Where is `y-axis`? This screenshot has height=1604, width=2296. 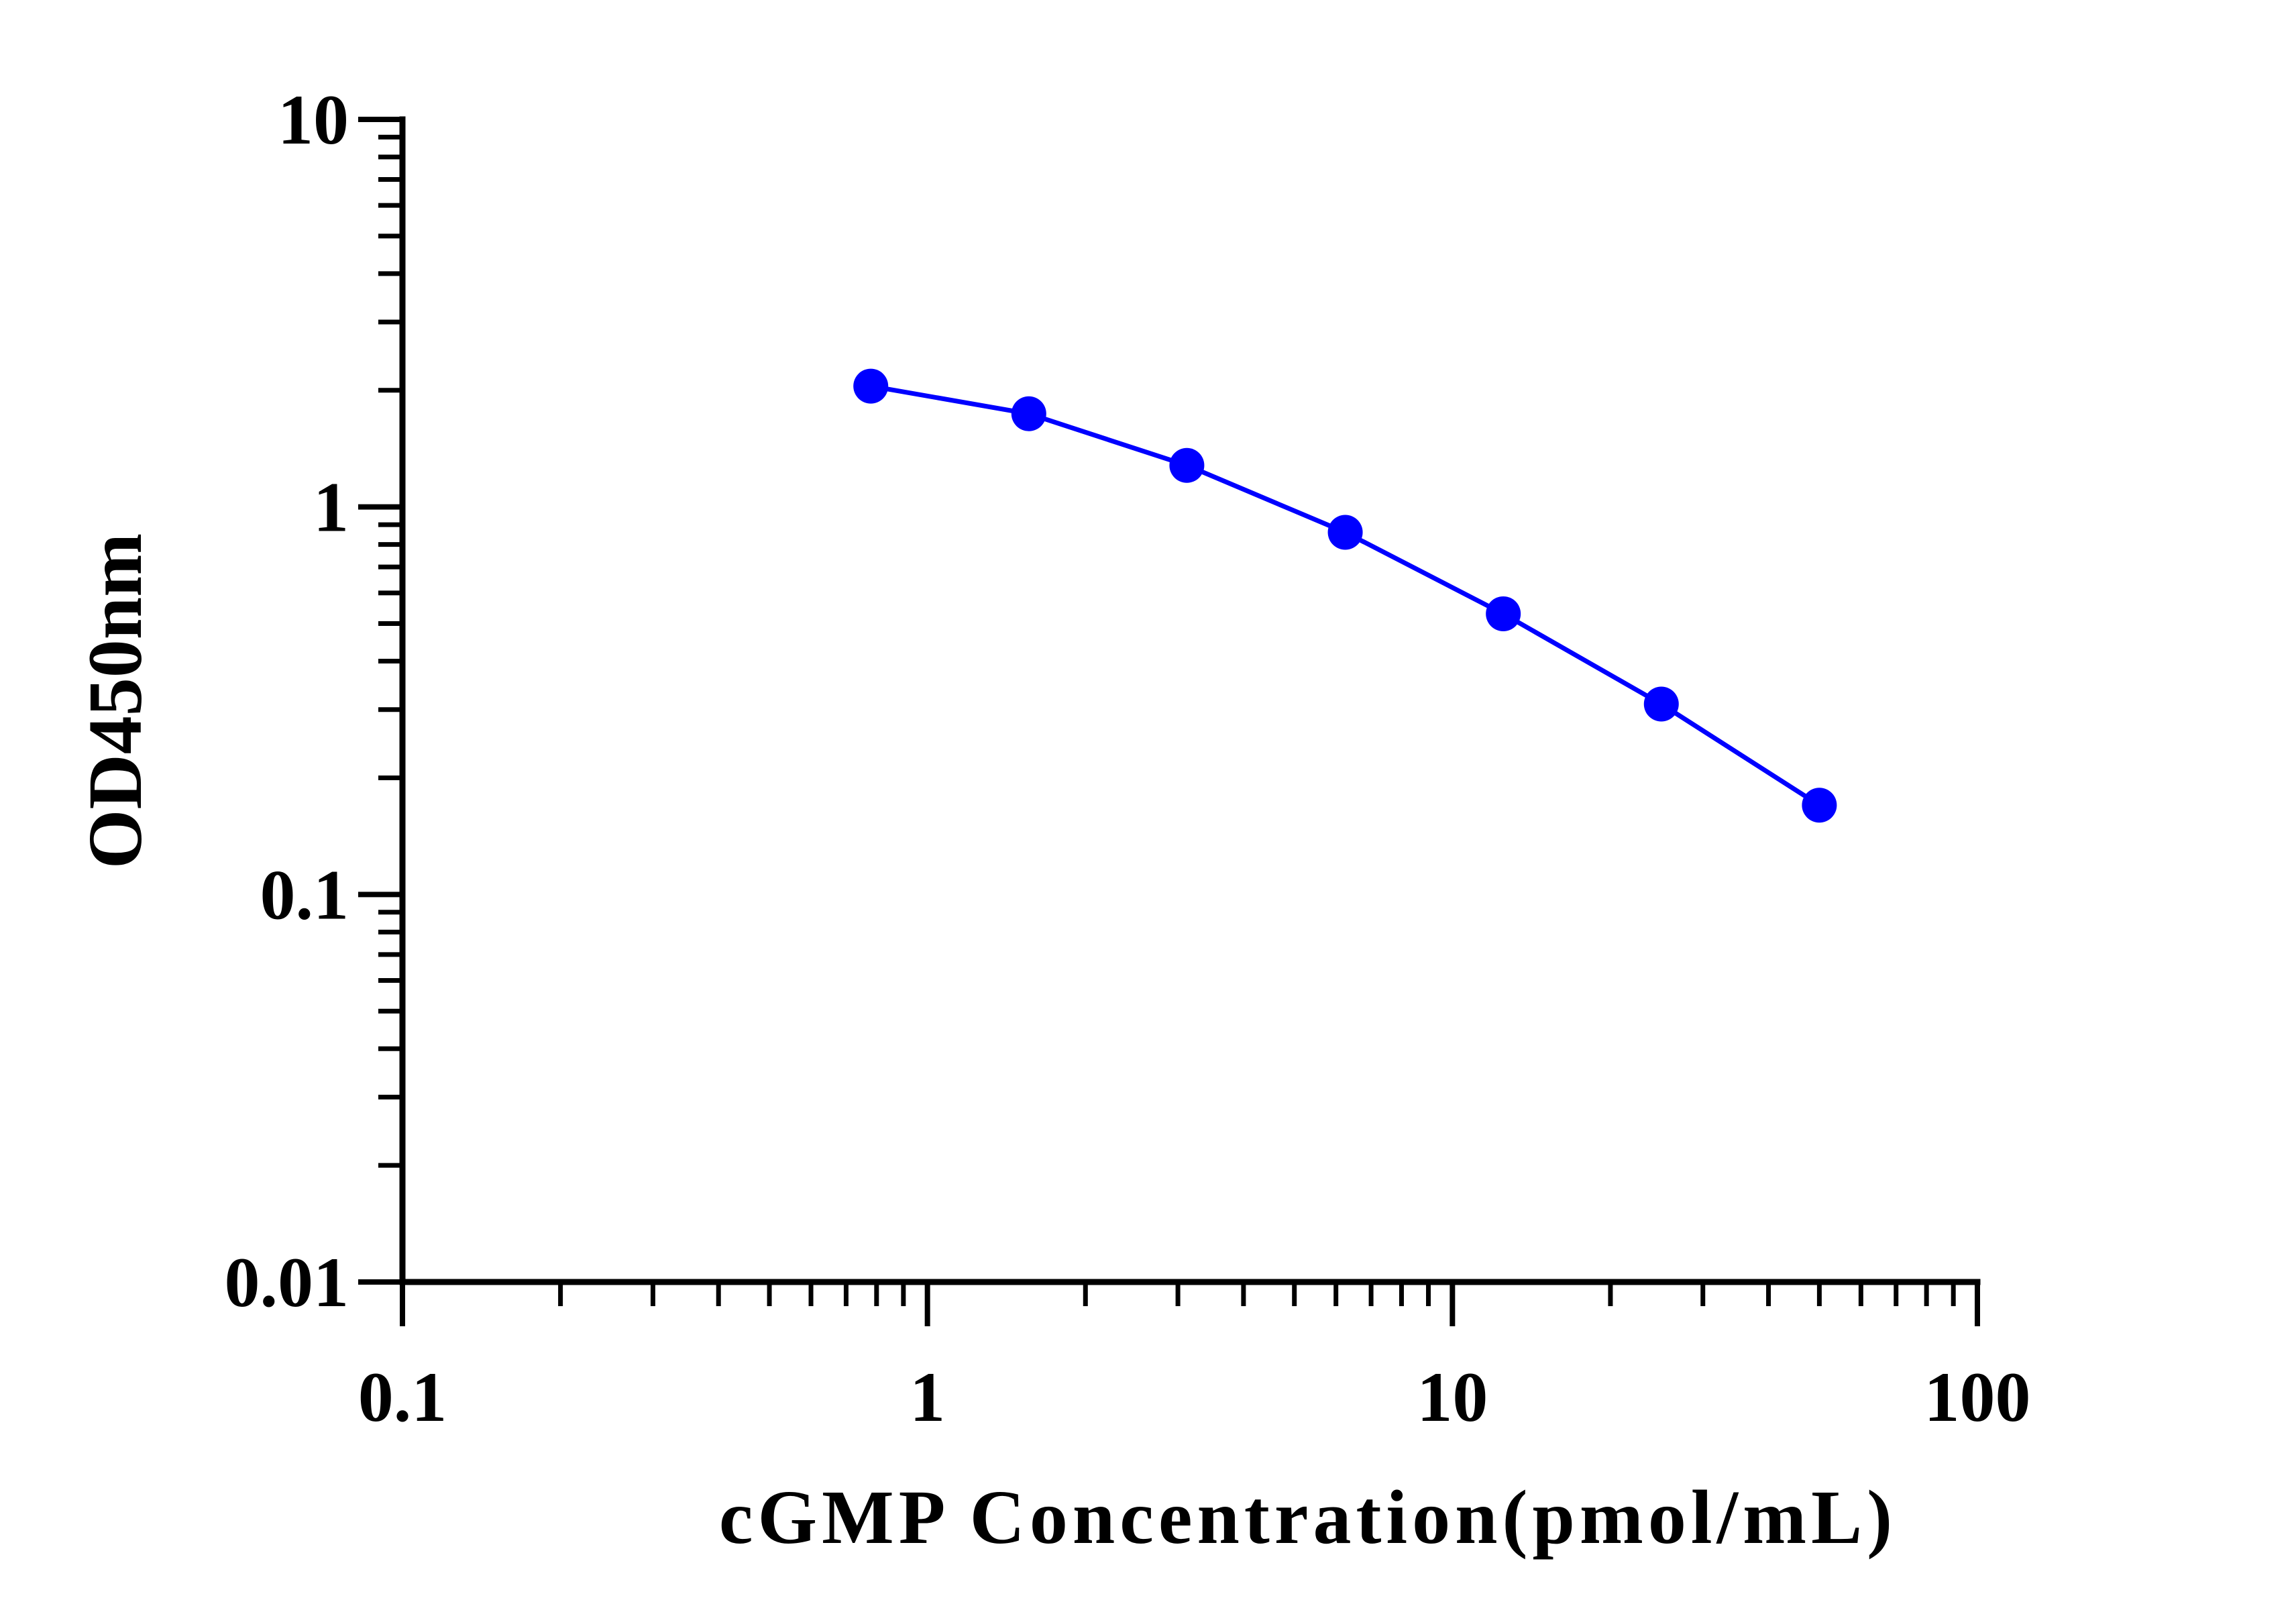 y-axis is located at coordinates (382, 700).